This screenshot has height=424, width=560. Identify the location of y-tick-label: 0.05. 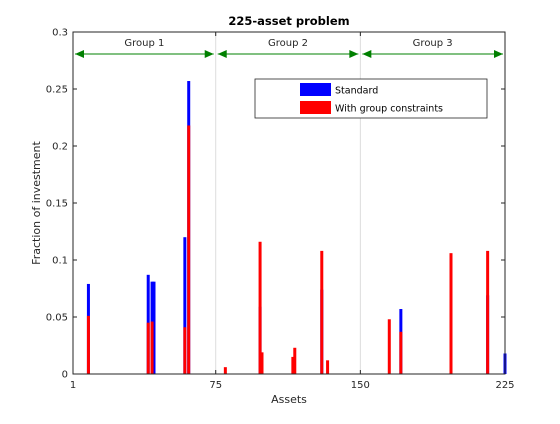
(57, 318).